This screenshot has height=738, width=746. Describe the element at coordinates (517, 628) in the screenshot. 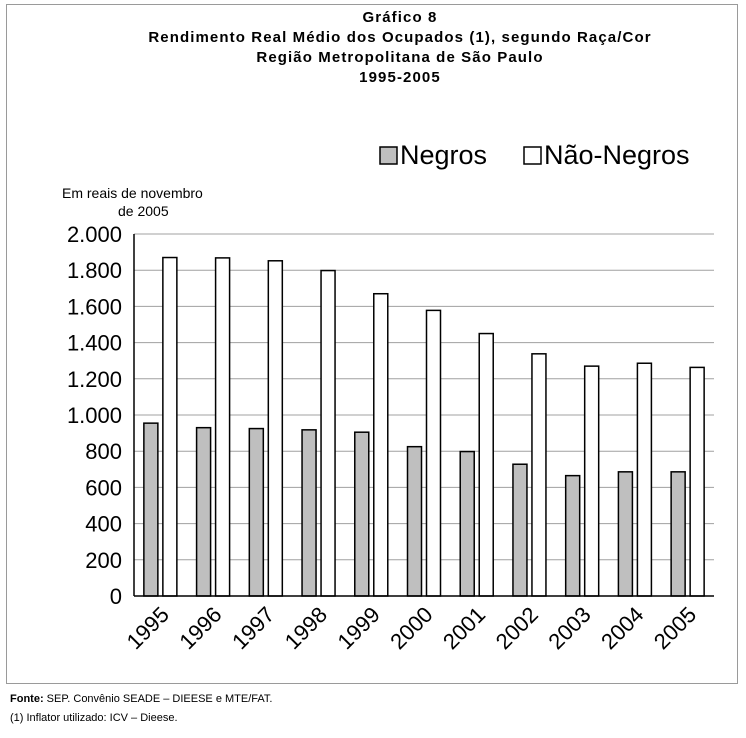

I see `x-tick-label: 2002` at that location.